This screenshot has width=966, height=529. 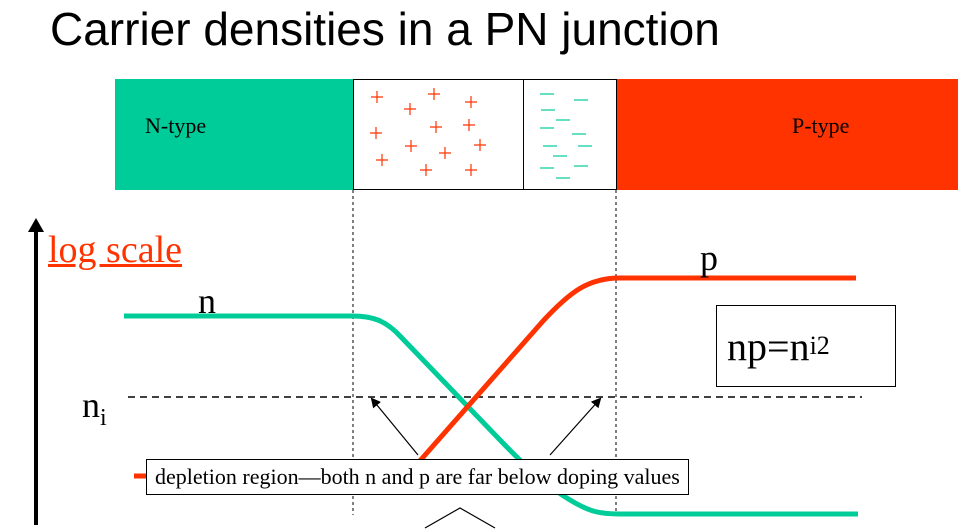 What do you see at coordinates (709, 258) in the screenshot?
I see `p-curve-label: p` at bounding box center [709, 258].